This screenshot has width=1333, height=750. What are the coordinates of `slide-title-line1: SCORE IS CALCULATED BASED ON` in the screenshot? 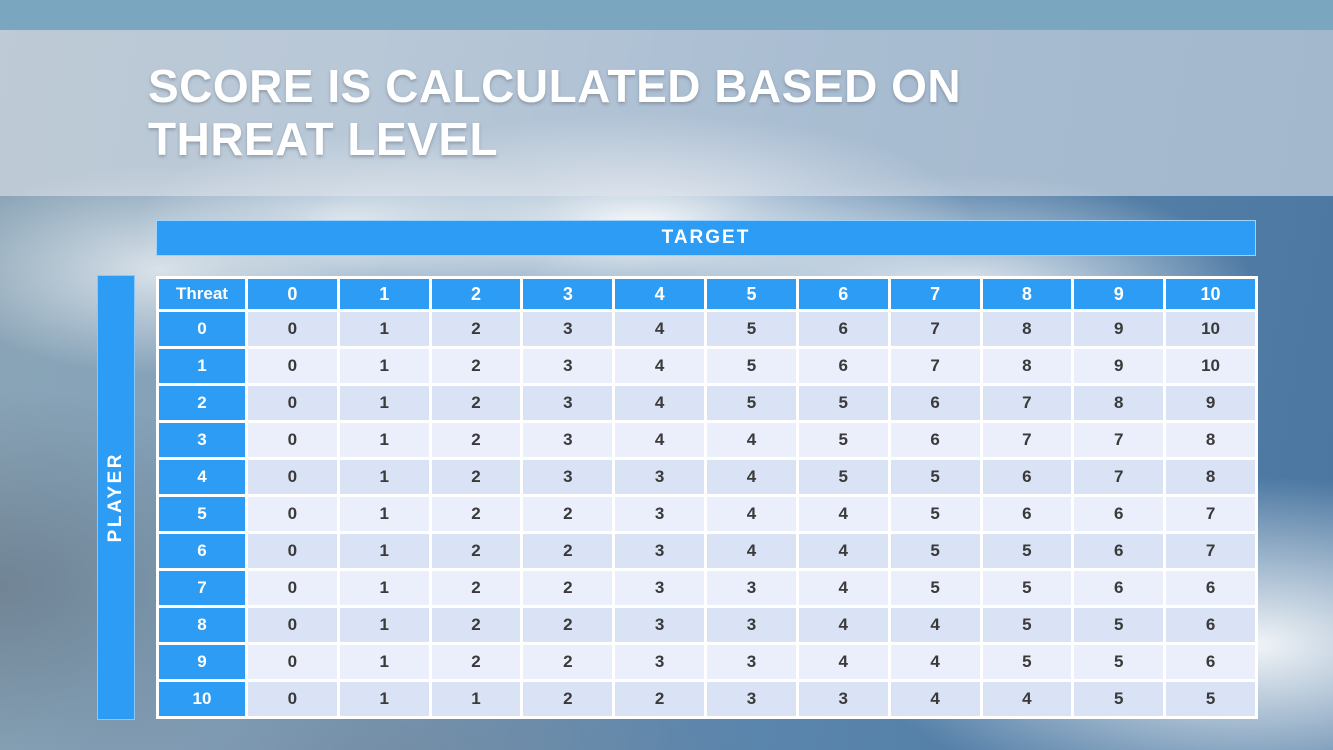 It's located at (555, 86).